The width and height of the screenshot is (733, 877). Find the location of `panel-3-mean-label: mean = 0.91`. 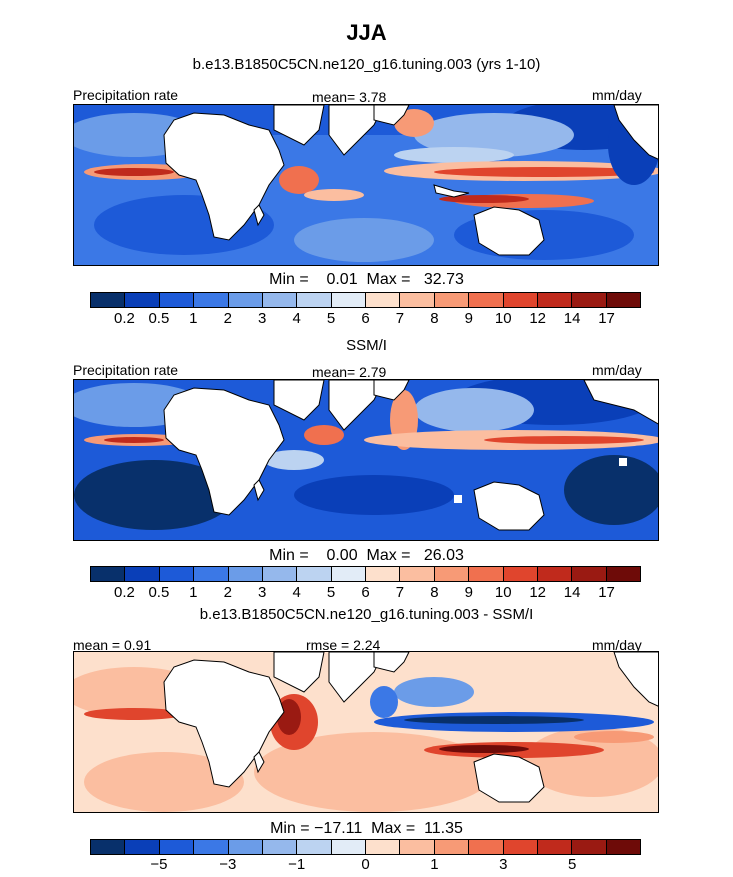

panel-3-mean-label: mean = 0.91 is located at coordinates (112, 645).